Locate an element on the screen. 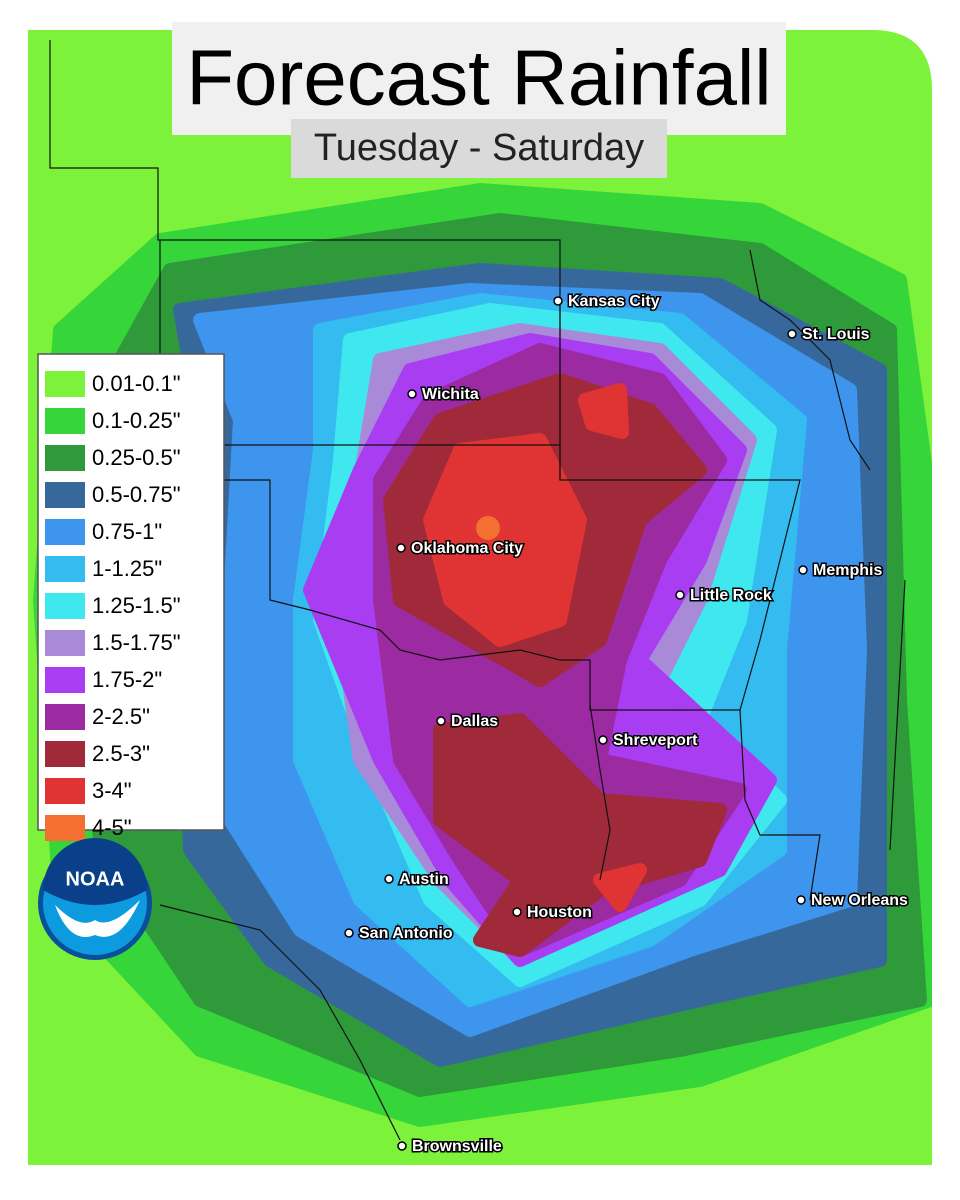 This screenshot has height=1200, width=960. city-label: Dallas is located at coordinates (474, 721).